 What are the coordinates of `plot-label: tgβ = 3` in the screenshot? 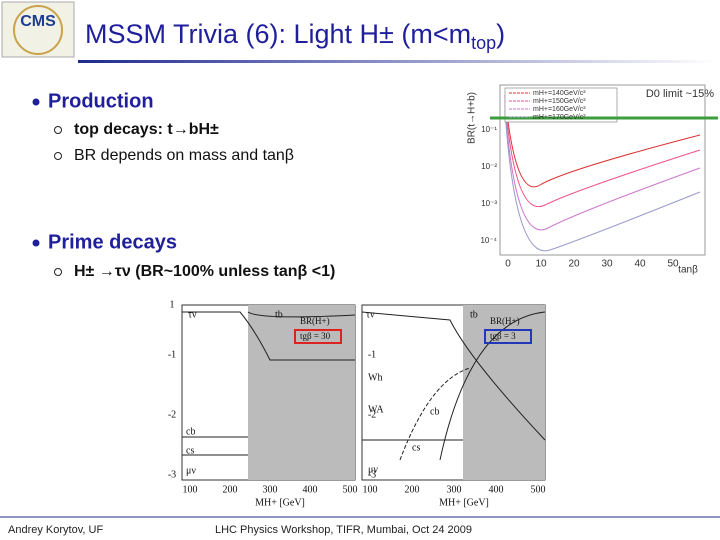 It's located at (503, 336).